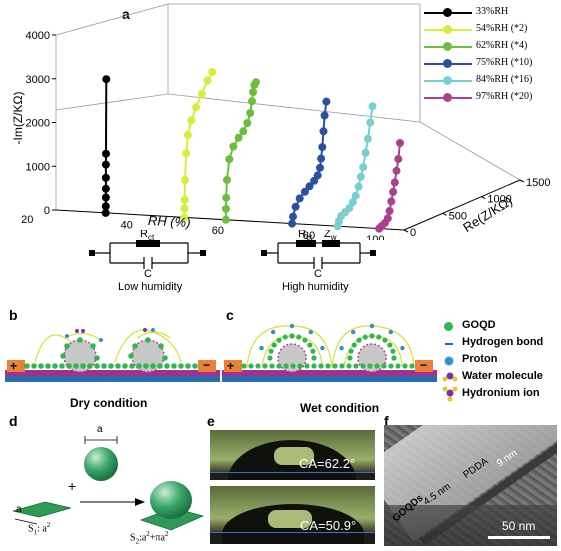  I want to click on y-tick-label: 4000, so click(38, 36).